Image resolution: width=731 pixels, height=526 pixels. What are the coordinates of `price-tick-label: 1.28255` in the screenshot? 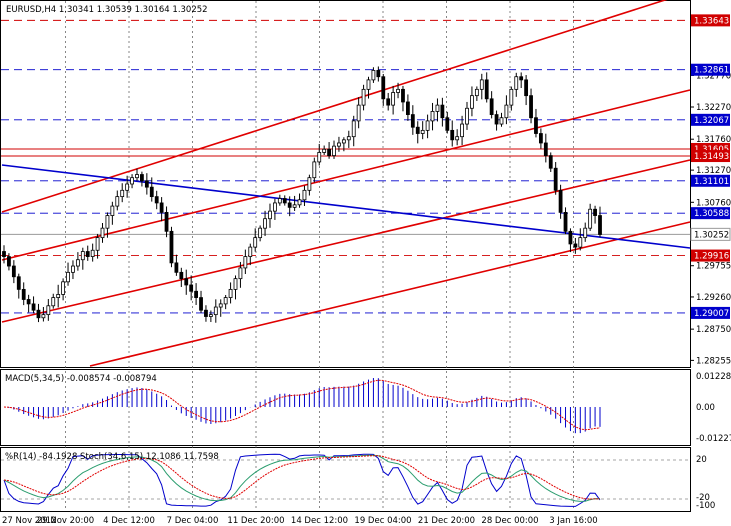 It's located at (713, 361).